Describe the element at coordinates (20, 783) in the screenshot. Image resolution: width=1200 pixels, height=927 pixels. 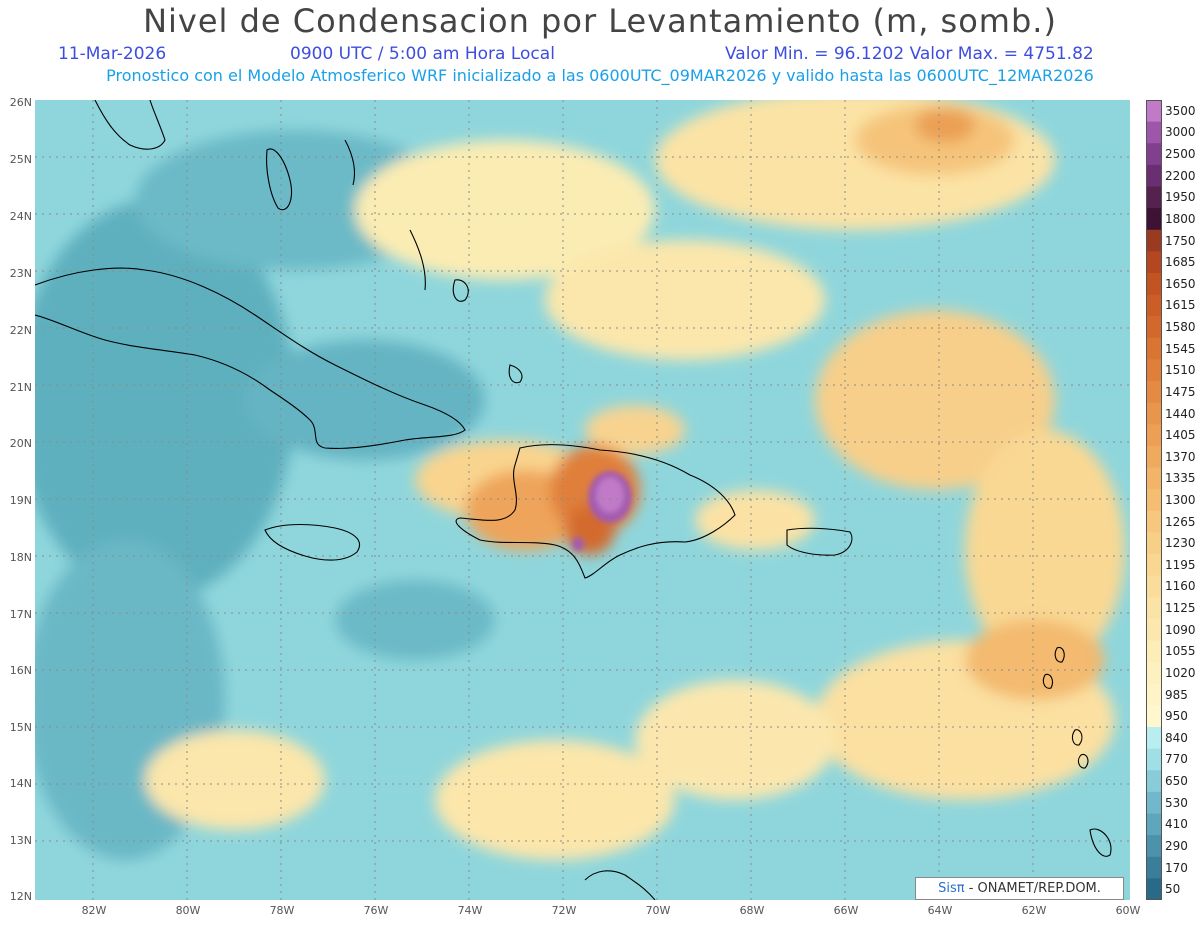
I see `lat-label: 14N` at that location.